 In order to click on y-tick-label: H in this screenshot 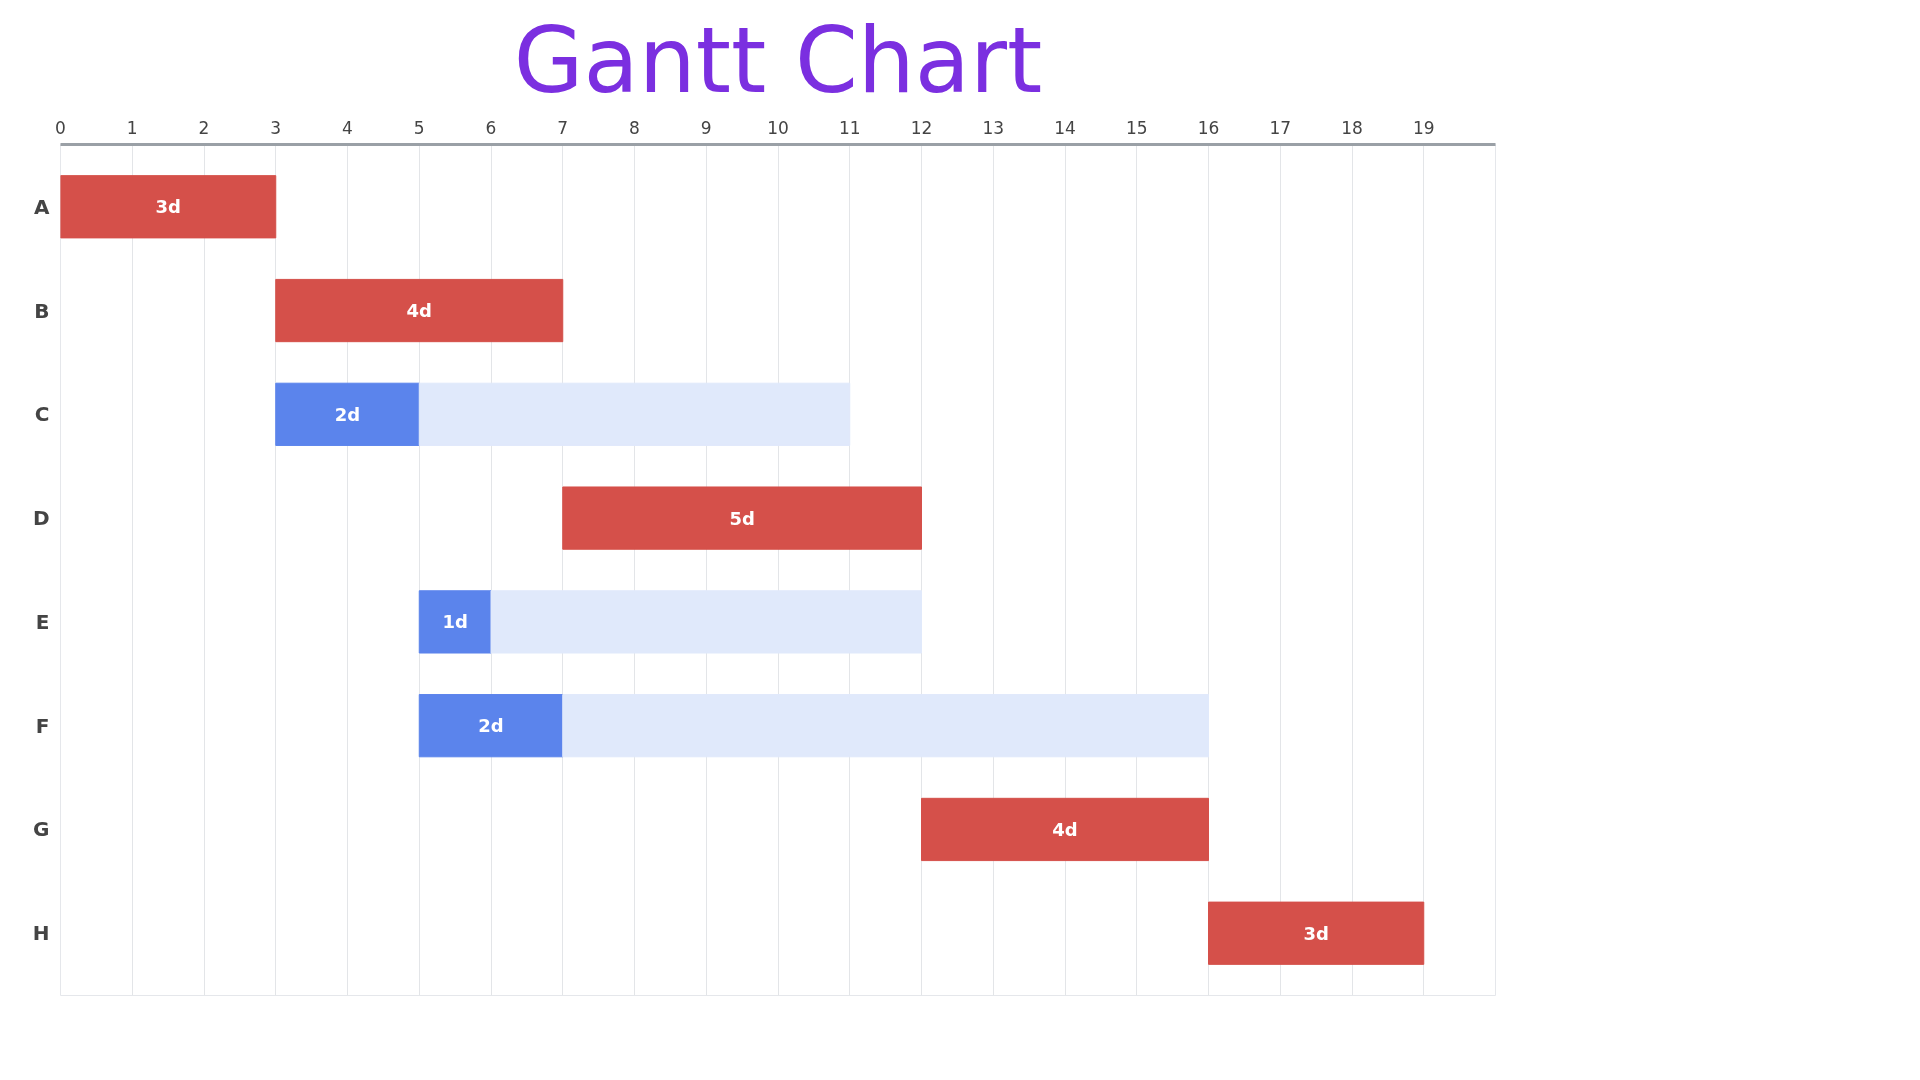, I will do `click(41, 933)`.